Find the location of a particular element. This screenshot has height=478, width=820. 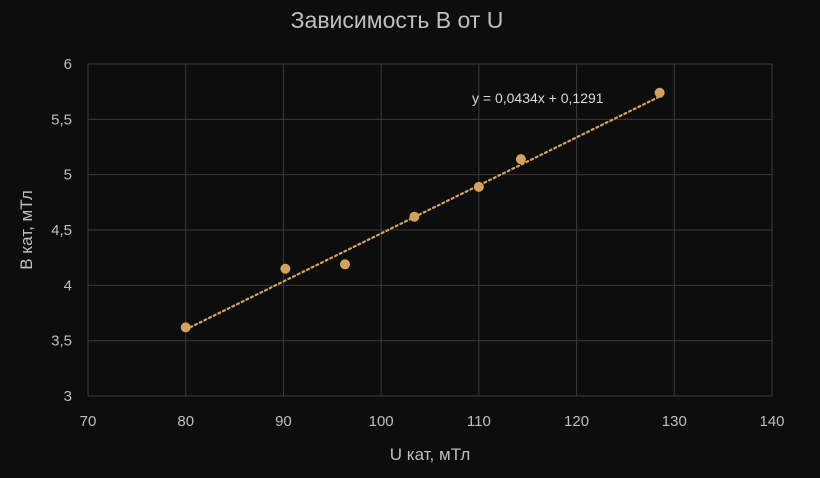

y-tick-label: 4 is located at coordinates (68, 285).